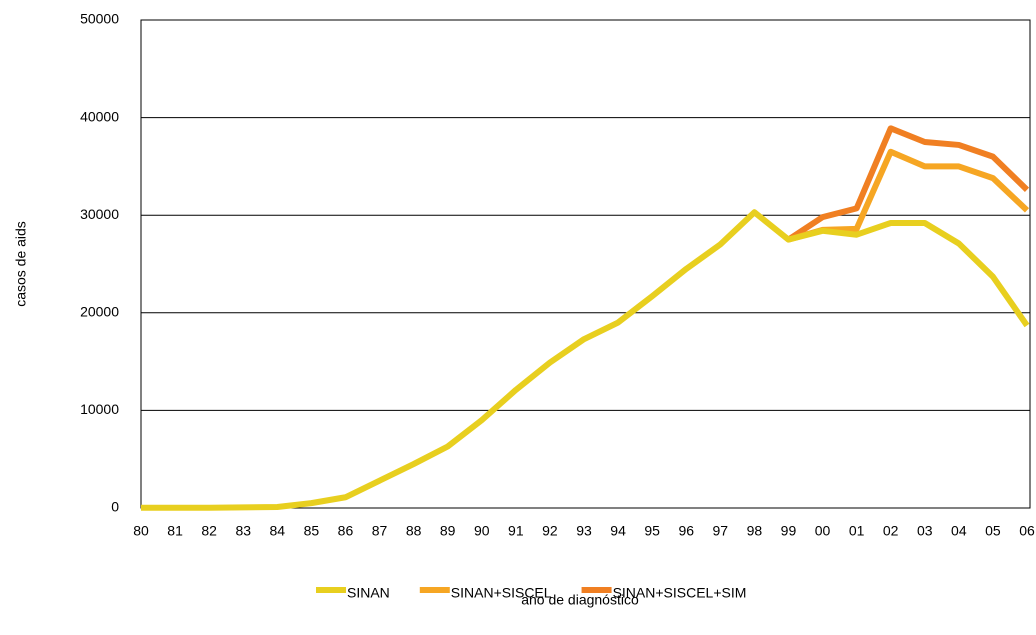 The height and width of the screenshot is (635, 1036). Describe the element at coordinates (414, 531) in the screenshot. I see `x-tick-label: 88` at that location.